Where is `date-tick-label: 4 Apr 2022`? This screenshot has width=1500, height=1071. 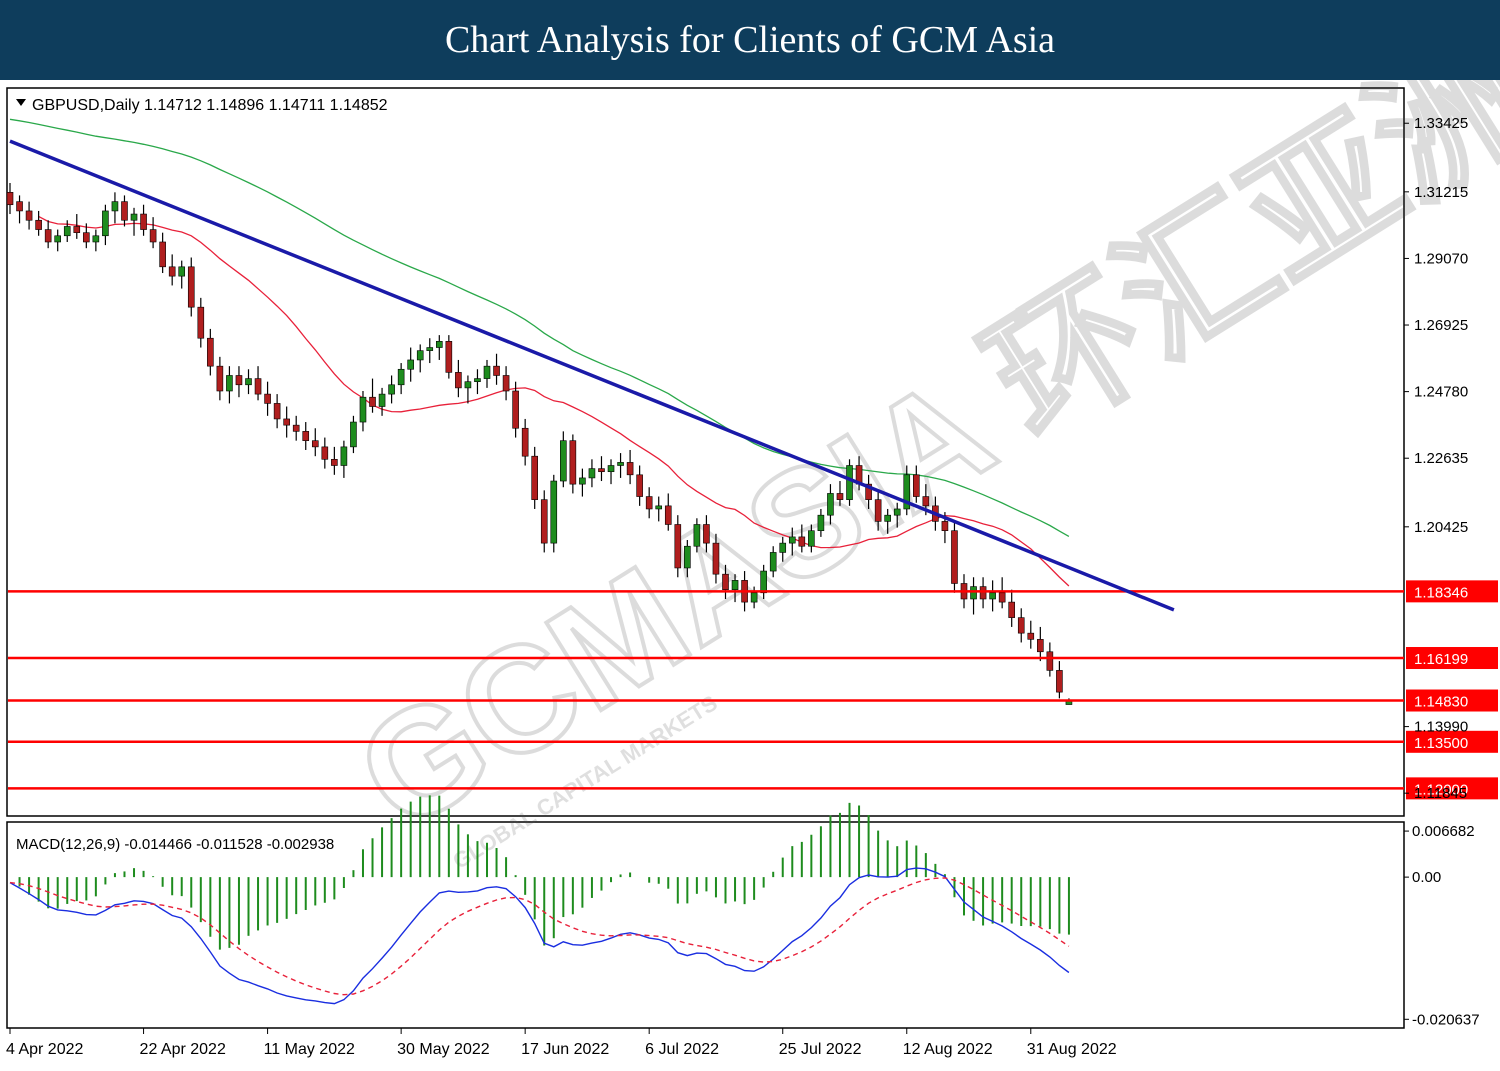 date-tick-label: 4 Apr 2022 is located at coordinates (45, 1049).